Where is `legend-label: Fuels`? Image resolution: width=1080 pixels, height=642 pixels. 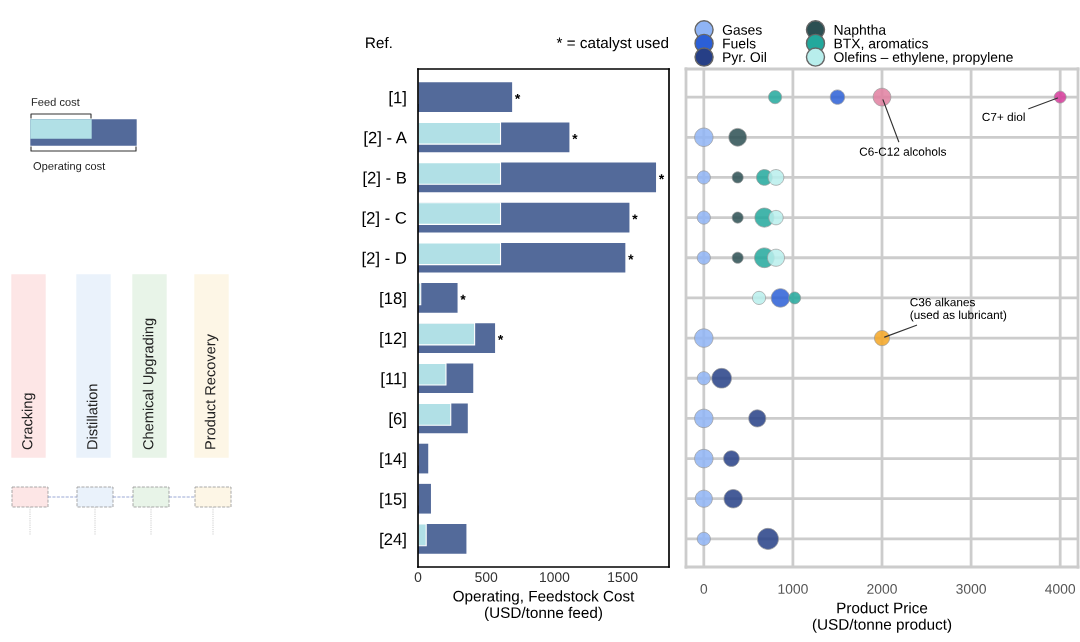 legend-label: Fuels is located at coordinates (739, 43).